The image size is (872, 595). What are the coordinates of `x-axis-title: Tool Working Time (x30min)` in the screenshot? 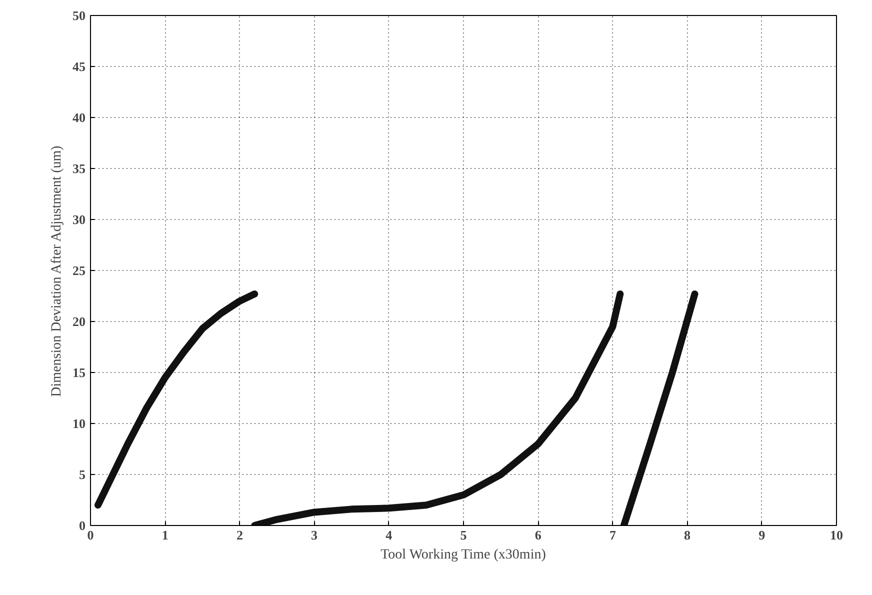 It's located at (463, 555).